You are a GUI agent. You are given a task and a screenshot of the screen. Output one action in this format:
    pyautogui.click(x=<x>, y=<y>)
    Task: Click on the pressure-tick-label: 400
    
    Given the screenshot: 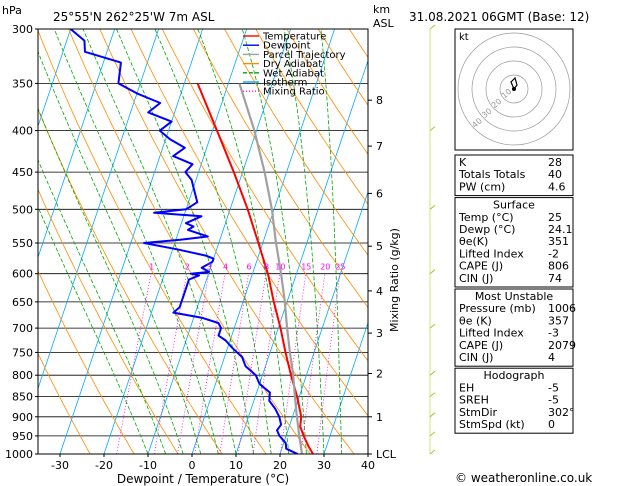 What is the action you would take?
    pyautogui.click(x=22, y=131)
    